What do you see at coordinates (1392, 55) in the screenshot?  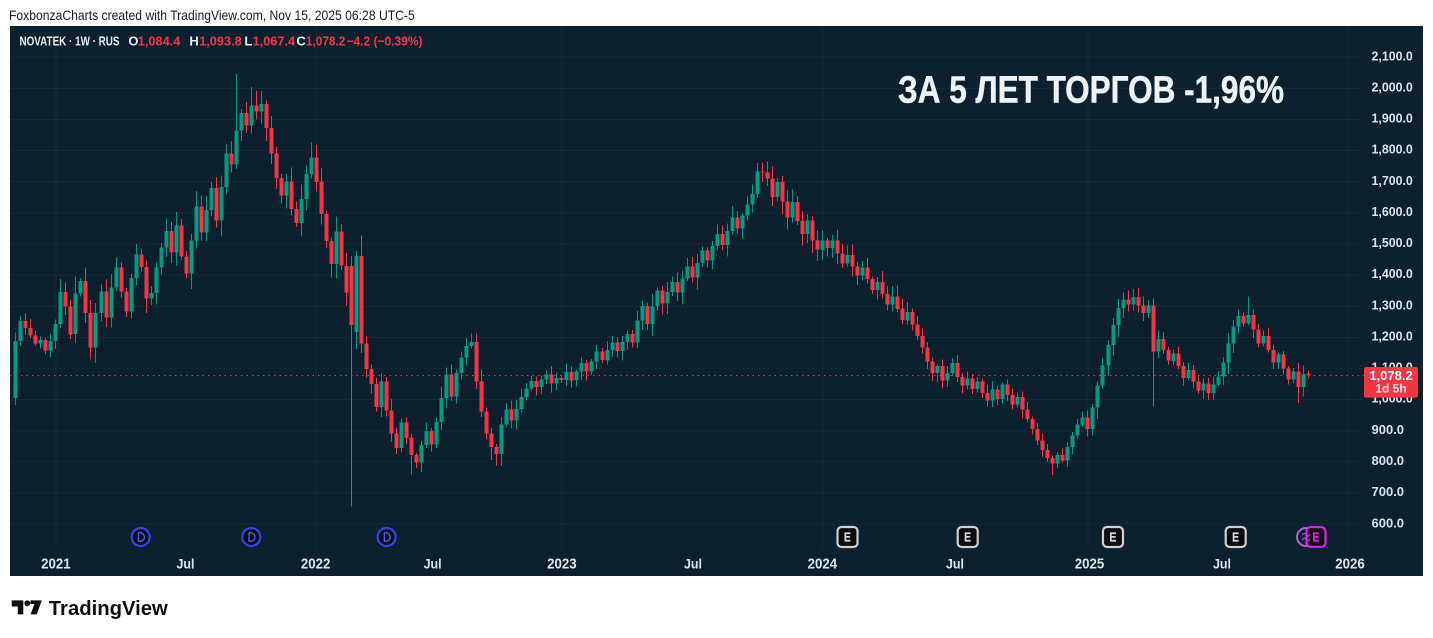 I see `svg-text: 2,100.0` at bounding box center [1392, 55].